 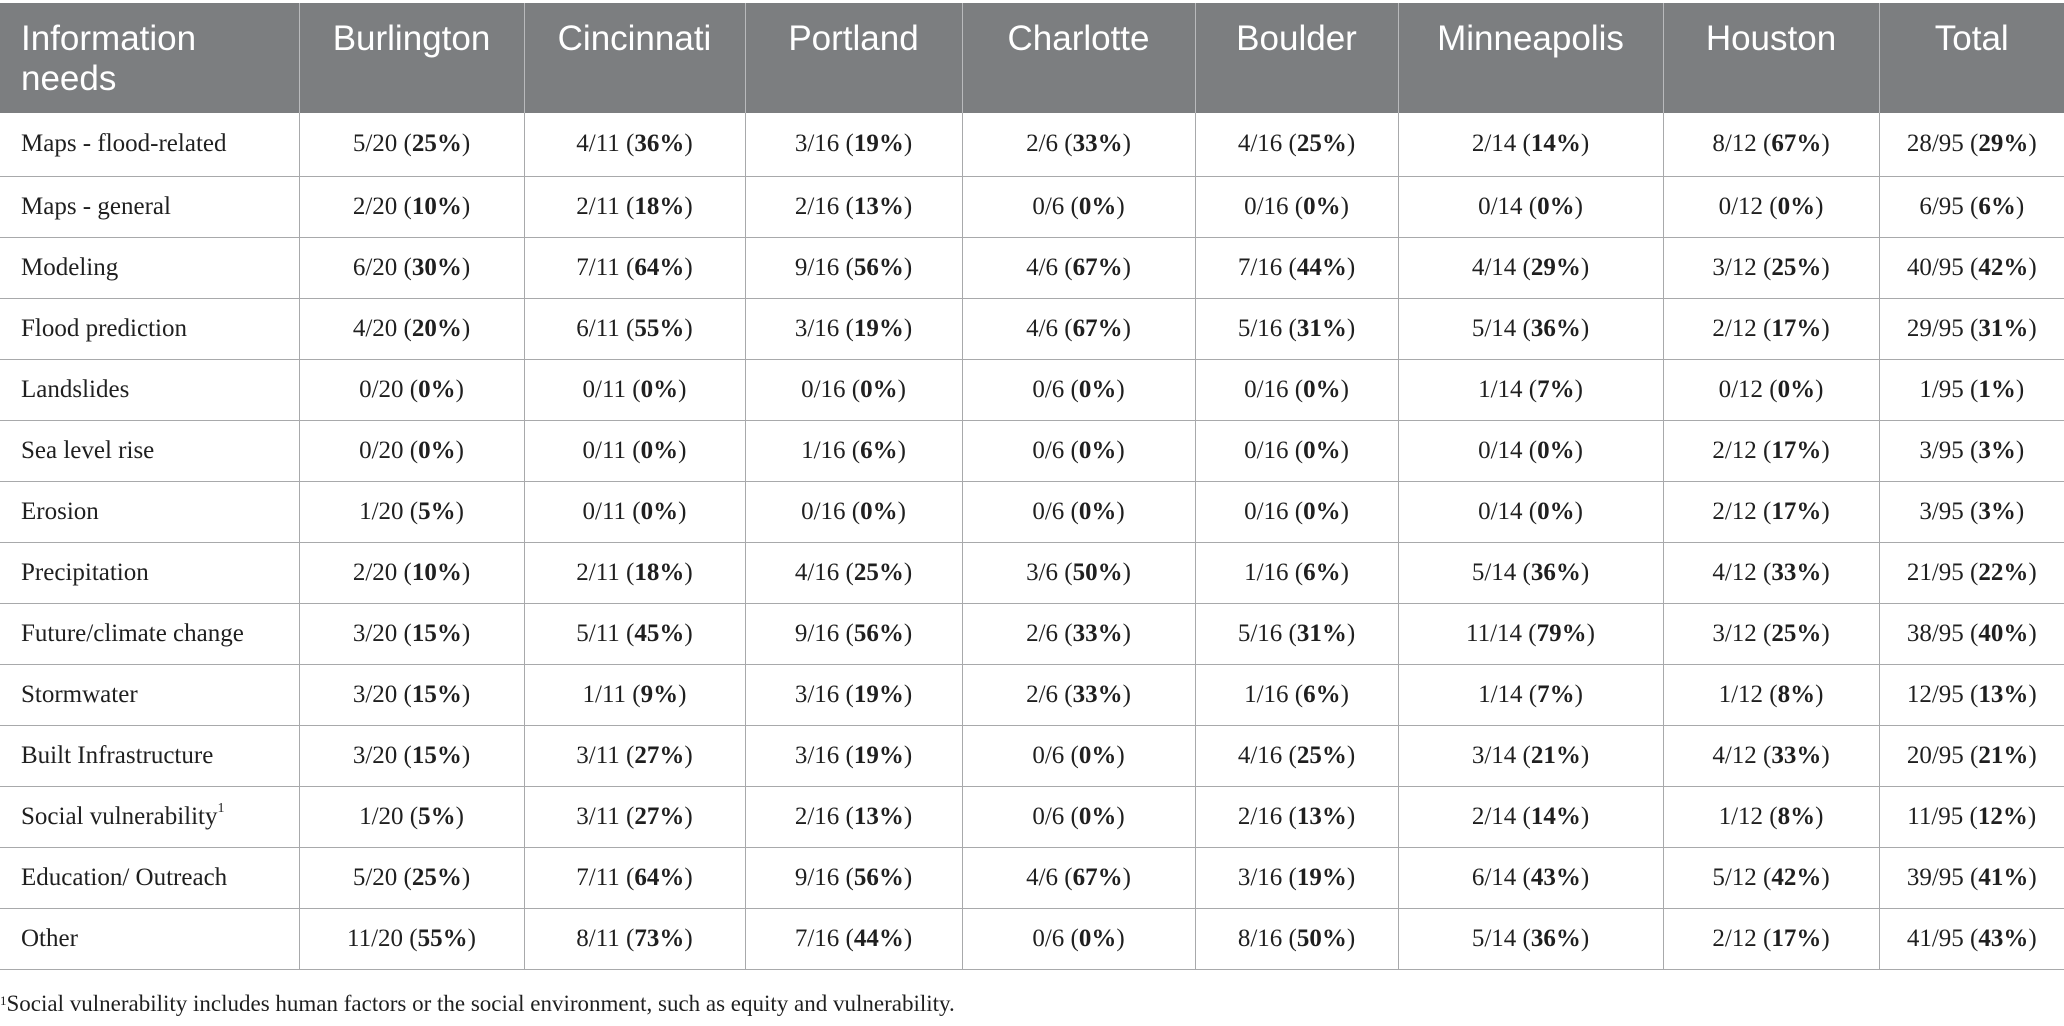 I want to click on cell-percent: 8%, so click(x=1796, y=816).